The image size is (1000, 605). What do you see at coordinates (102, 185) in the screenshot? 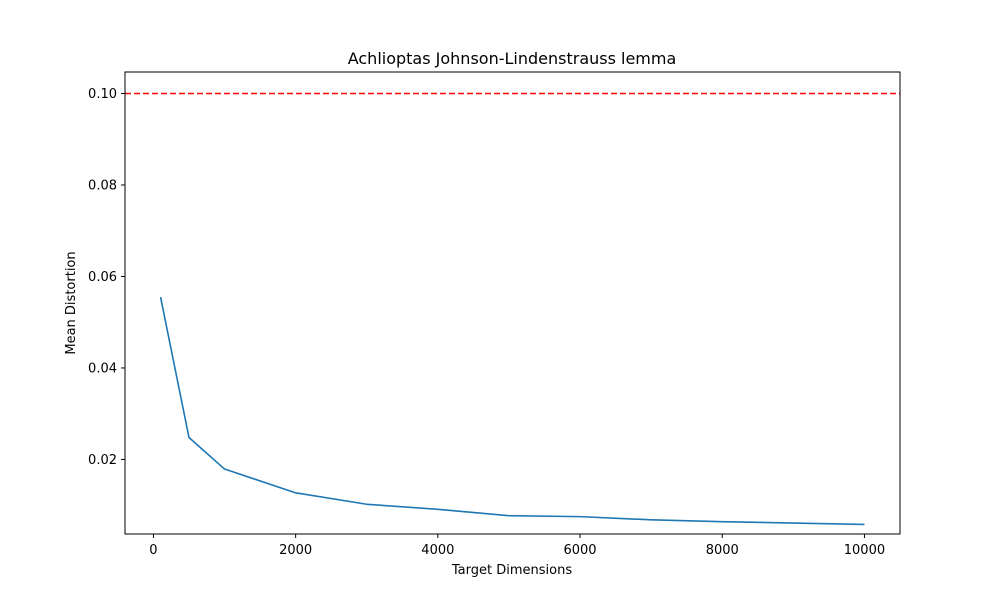
I see `y-tick-label: 0.08` at bounding box center [102, 185].